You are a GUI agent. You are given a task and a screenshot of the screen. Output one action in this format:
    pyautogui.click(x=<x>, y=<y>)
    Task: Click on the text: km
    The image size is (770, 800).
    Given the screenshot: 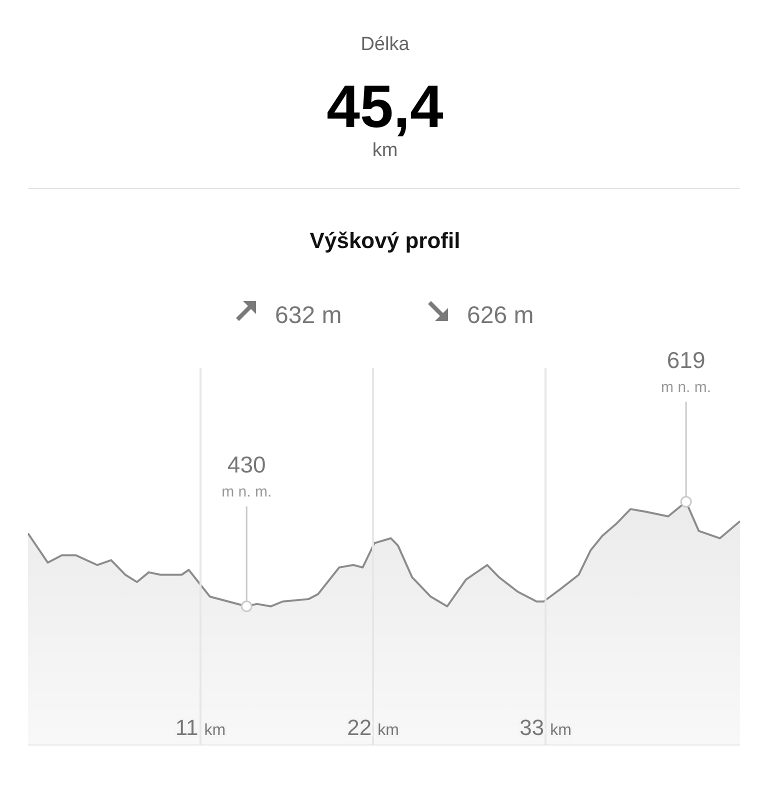 What is the action you would take?
    pyautogui.click(x=385, y=151)
    